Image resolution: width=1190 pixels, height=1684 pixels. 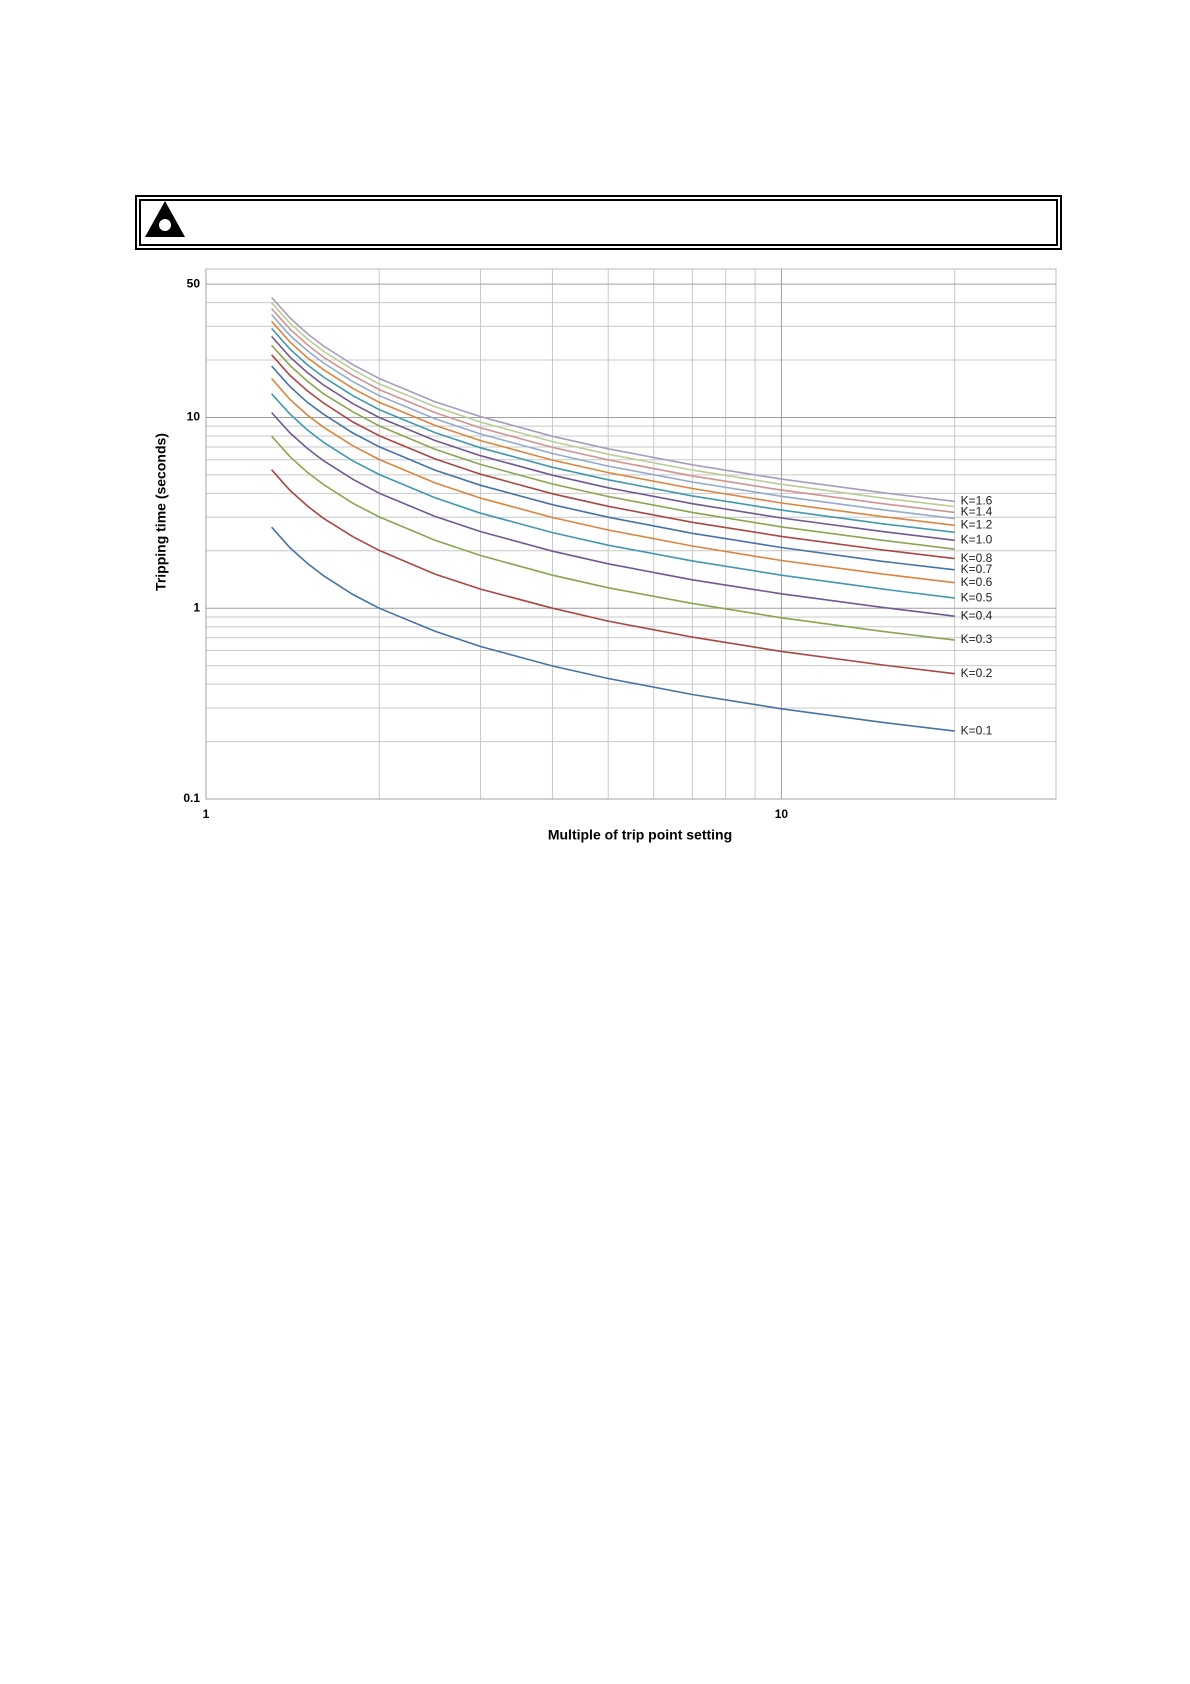 I want to click on x-tick-label: 10, so click(x=782, y=814).